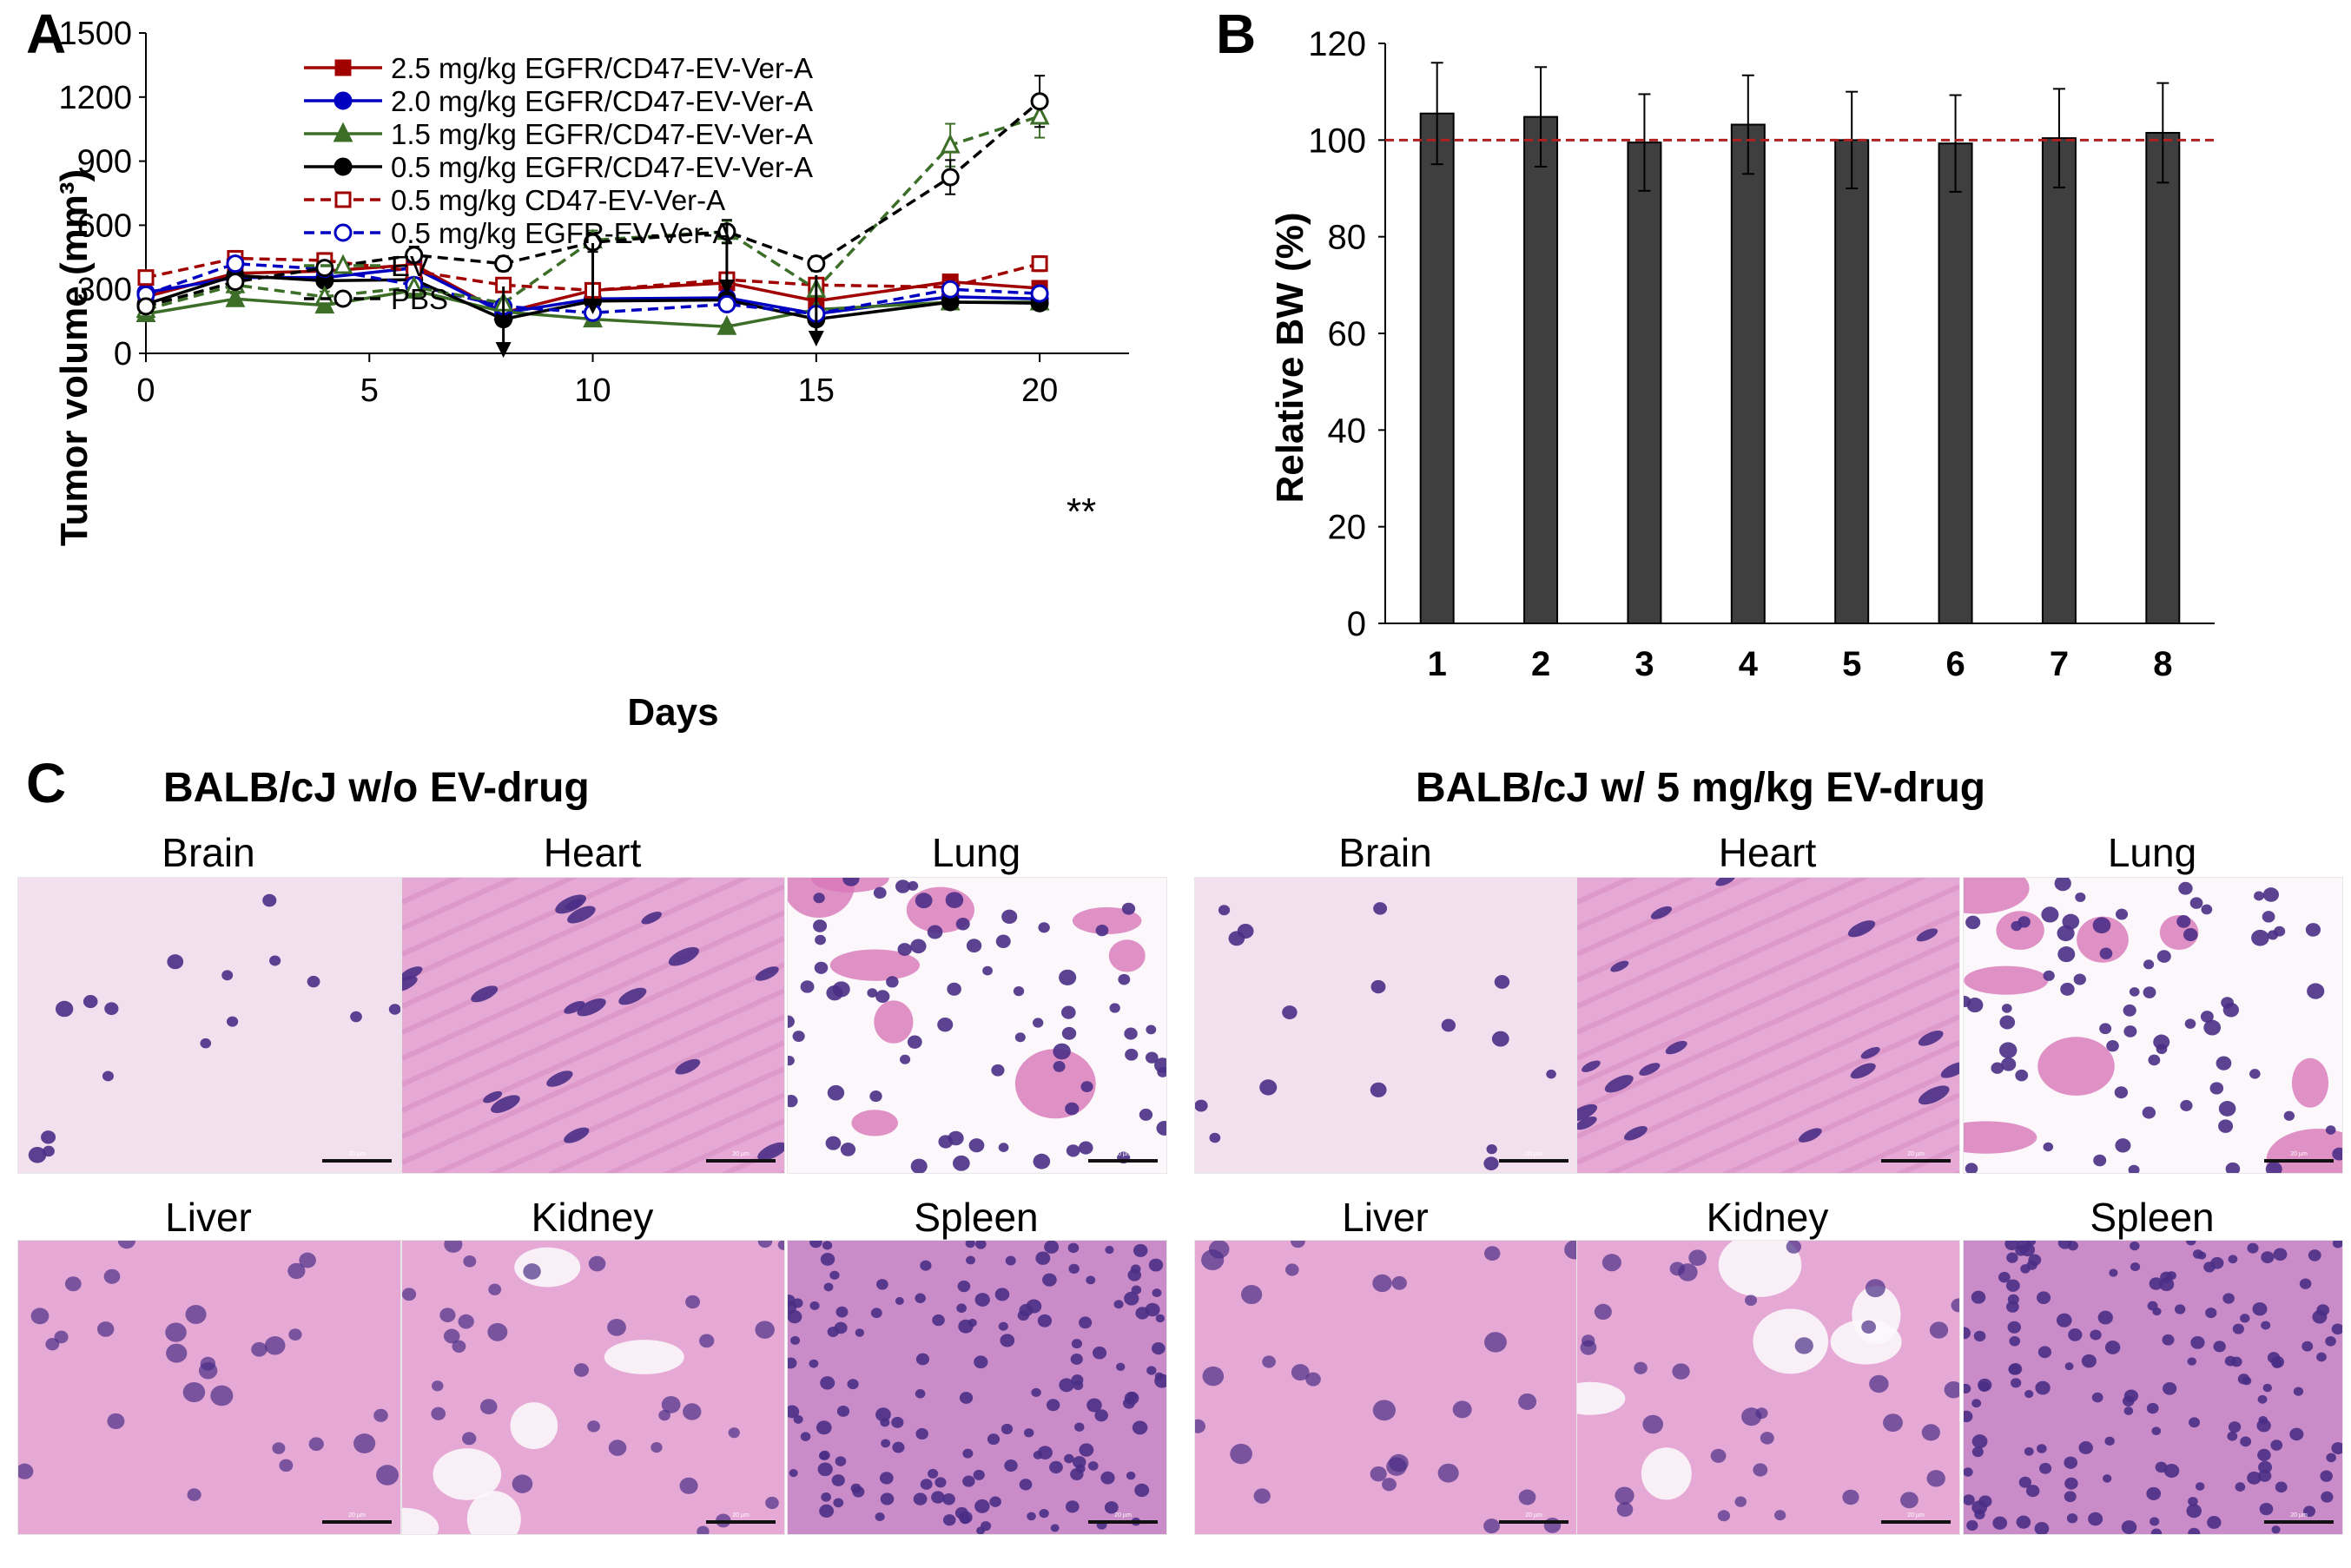 Image resolution: width=2351 pixels, height=1568 pixels. Describe the element at coordinates (343, 100) in the screenshot. I see `legend-marker` at that location.